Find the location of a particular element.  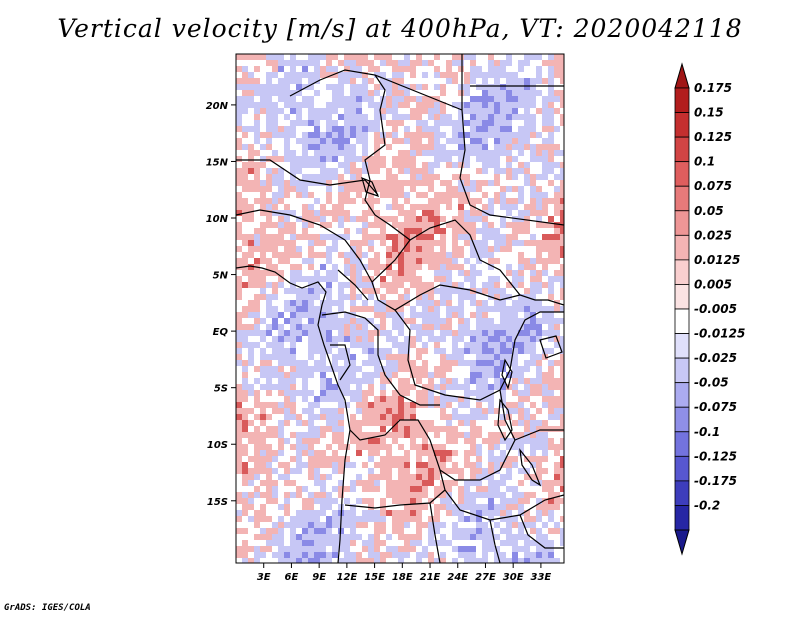

colorbar-box is located at coordinates (682, 346).